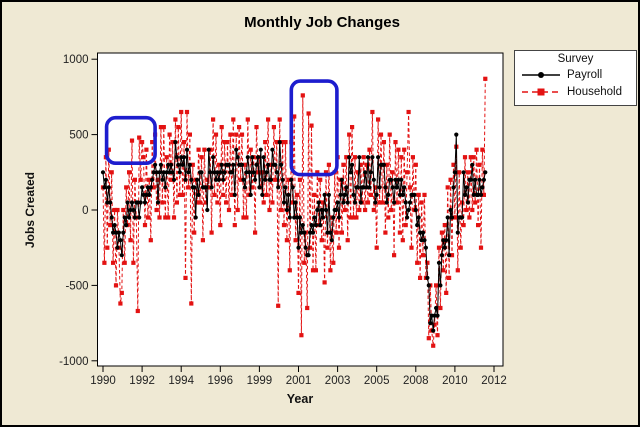 This screenshot has height=427, width=640. I want to click on svg-text: 0, so click(85, 211).